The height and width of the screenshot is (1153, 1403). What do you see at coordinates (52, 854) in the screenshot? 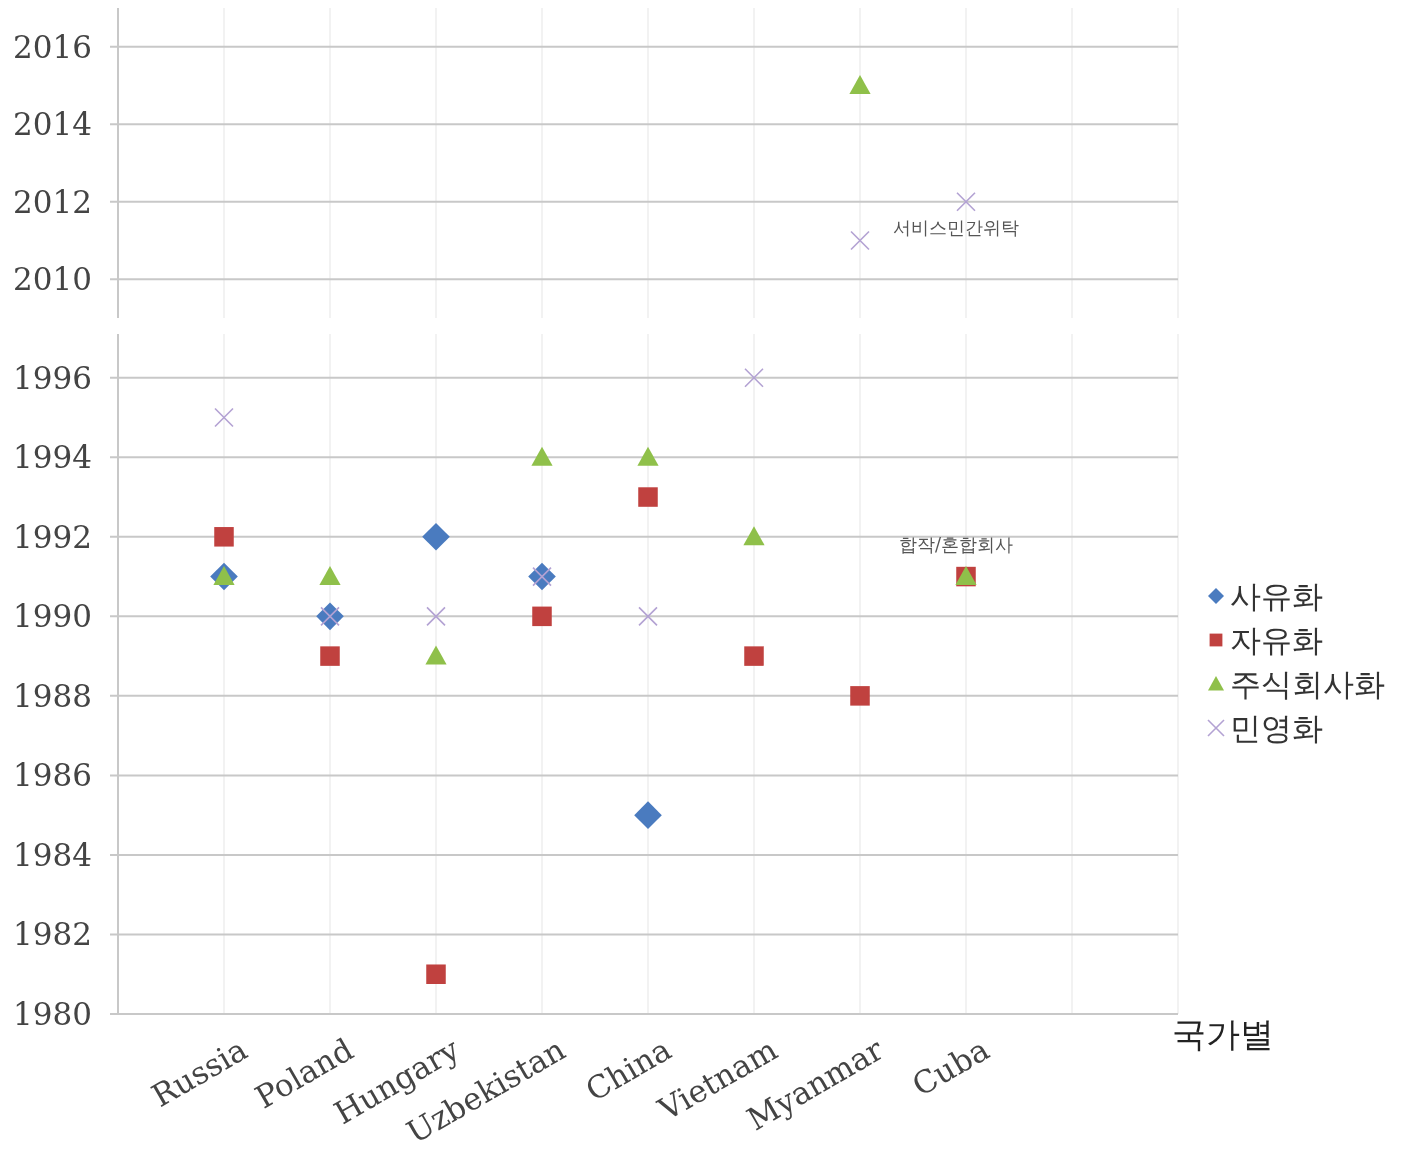
I see `y-tick-label: 1984` at bounding box center [52, 854].